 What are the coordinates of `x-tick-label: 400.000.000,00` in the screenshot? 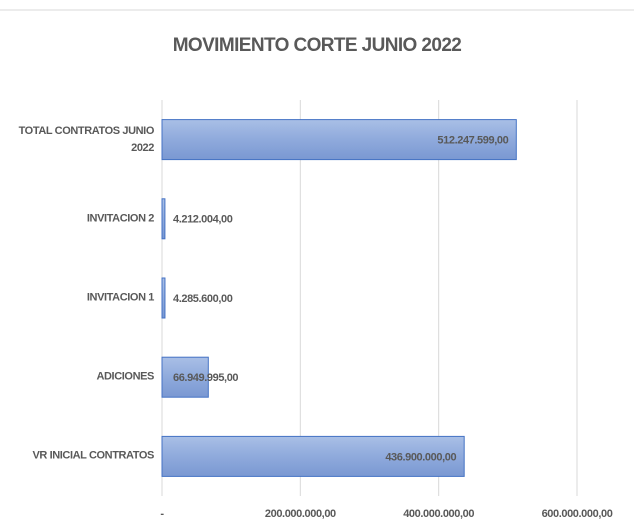 It's located at (438, 514).